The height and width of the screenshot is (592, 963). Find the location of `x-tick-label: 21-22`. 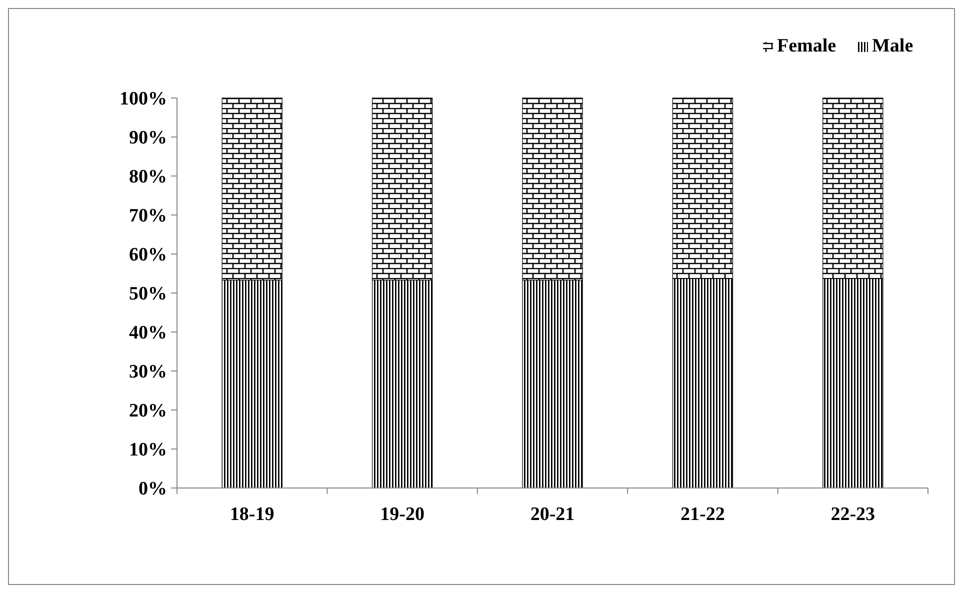

x-tick-label: 21-22 is located at coordinates (702, 514).